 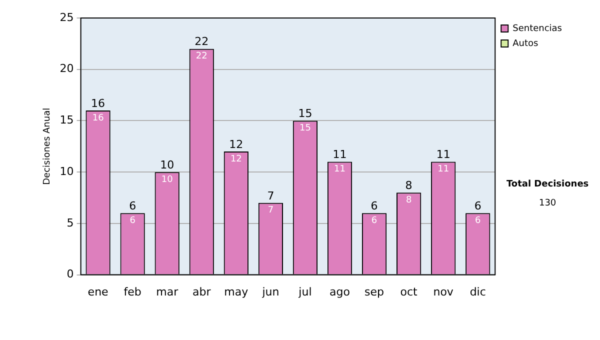 I want to click on x-tick-label: ago, so click(x=340, y=291).